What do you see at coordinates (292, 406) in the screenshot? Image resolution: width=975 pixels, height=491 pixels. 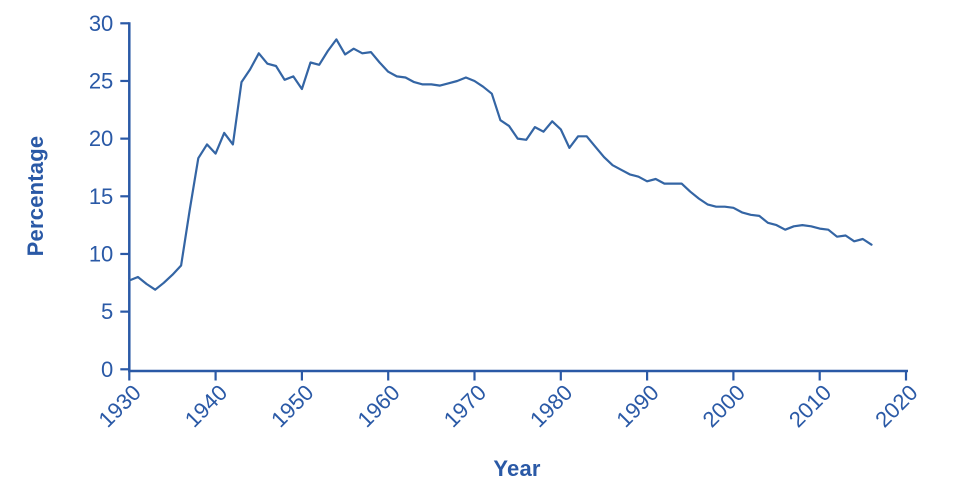 I see `x-tick-label: 1950` at bounding box center [292, 406].